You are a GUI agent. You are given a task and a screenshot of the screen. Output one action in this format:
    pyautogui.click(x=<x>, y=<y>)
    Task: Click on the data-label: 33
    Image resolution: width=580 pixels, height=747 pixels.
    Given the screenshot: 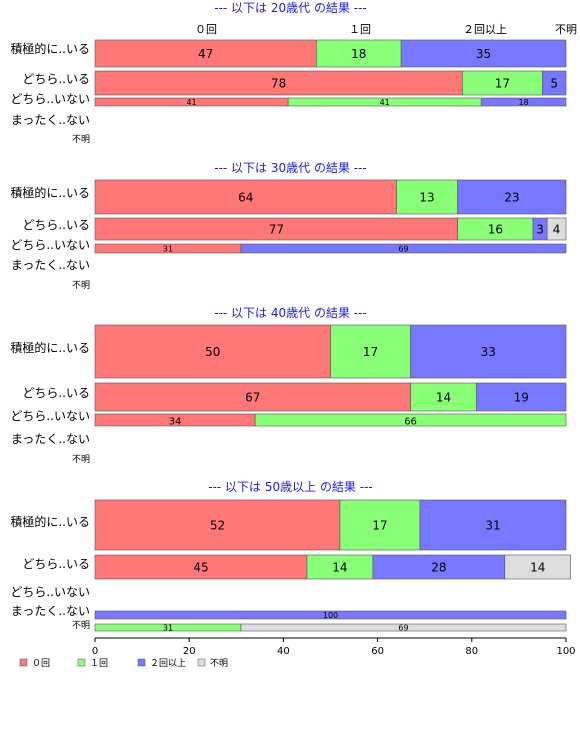 What is the action you would take?
    pyautogui.click(x=488, y=352)
    